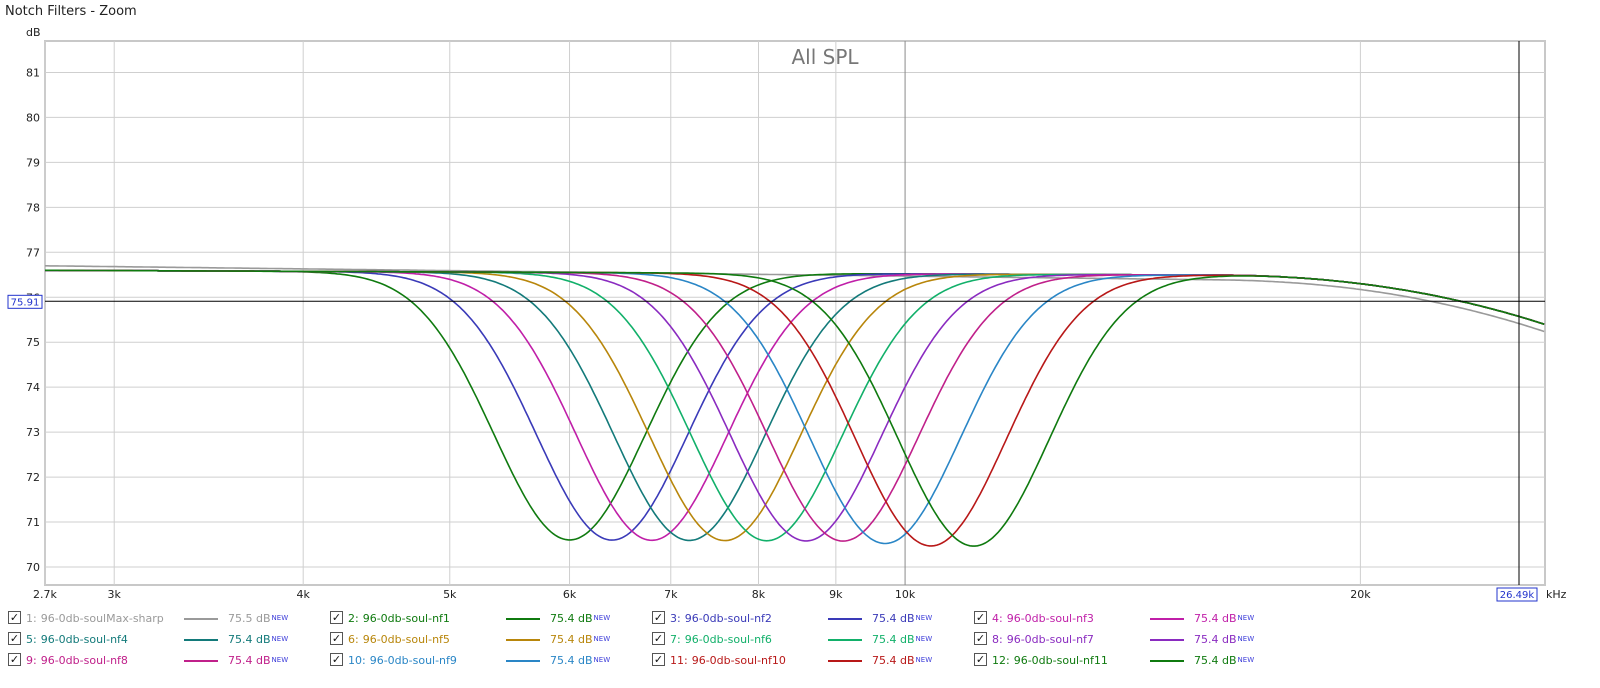 Image resolution: width=1600 pixels, height=688 pixels. What do you see at coordinates (33, 387) in the screenshot?
I see `y-tick-label: 74` at bounding box center [33, 387].